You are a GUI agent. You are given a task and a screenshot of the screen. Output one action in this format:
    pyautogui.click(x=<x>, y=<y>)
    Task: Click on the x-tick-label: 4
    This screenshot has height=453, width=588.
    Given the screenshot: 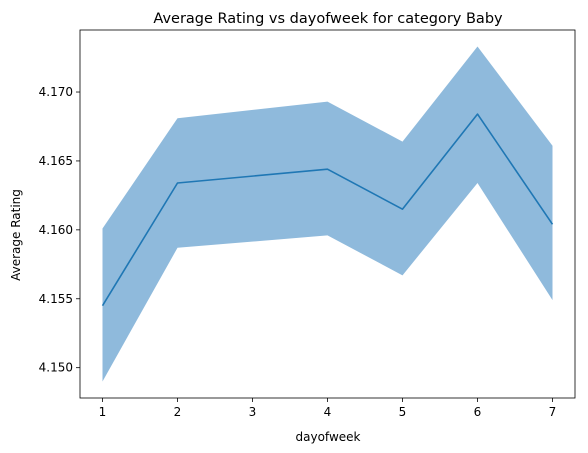 What is the action you would take?
    pyautogui.click(x=328, y=412)
    